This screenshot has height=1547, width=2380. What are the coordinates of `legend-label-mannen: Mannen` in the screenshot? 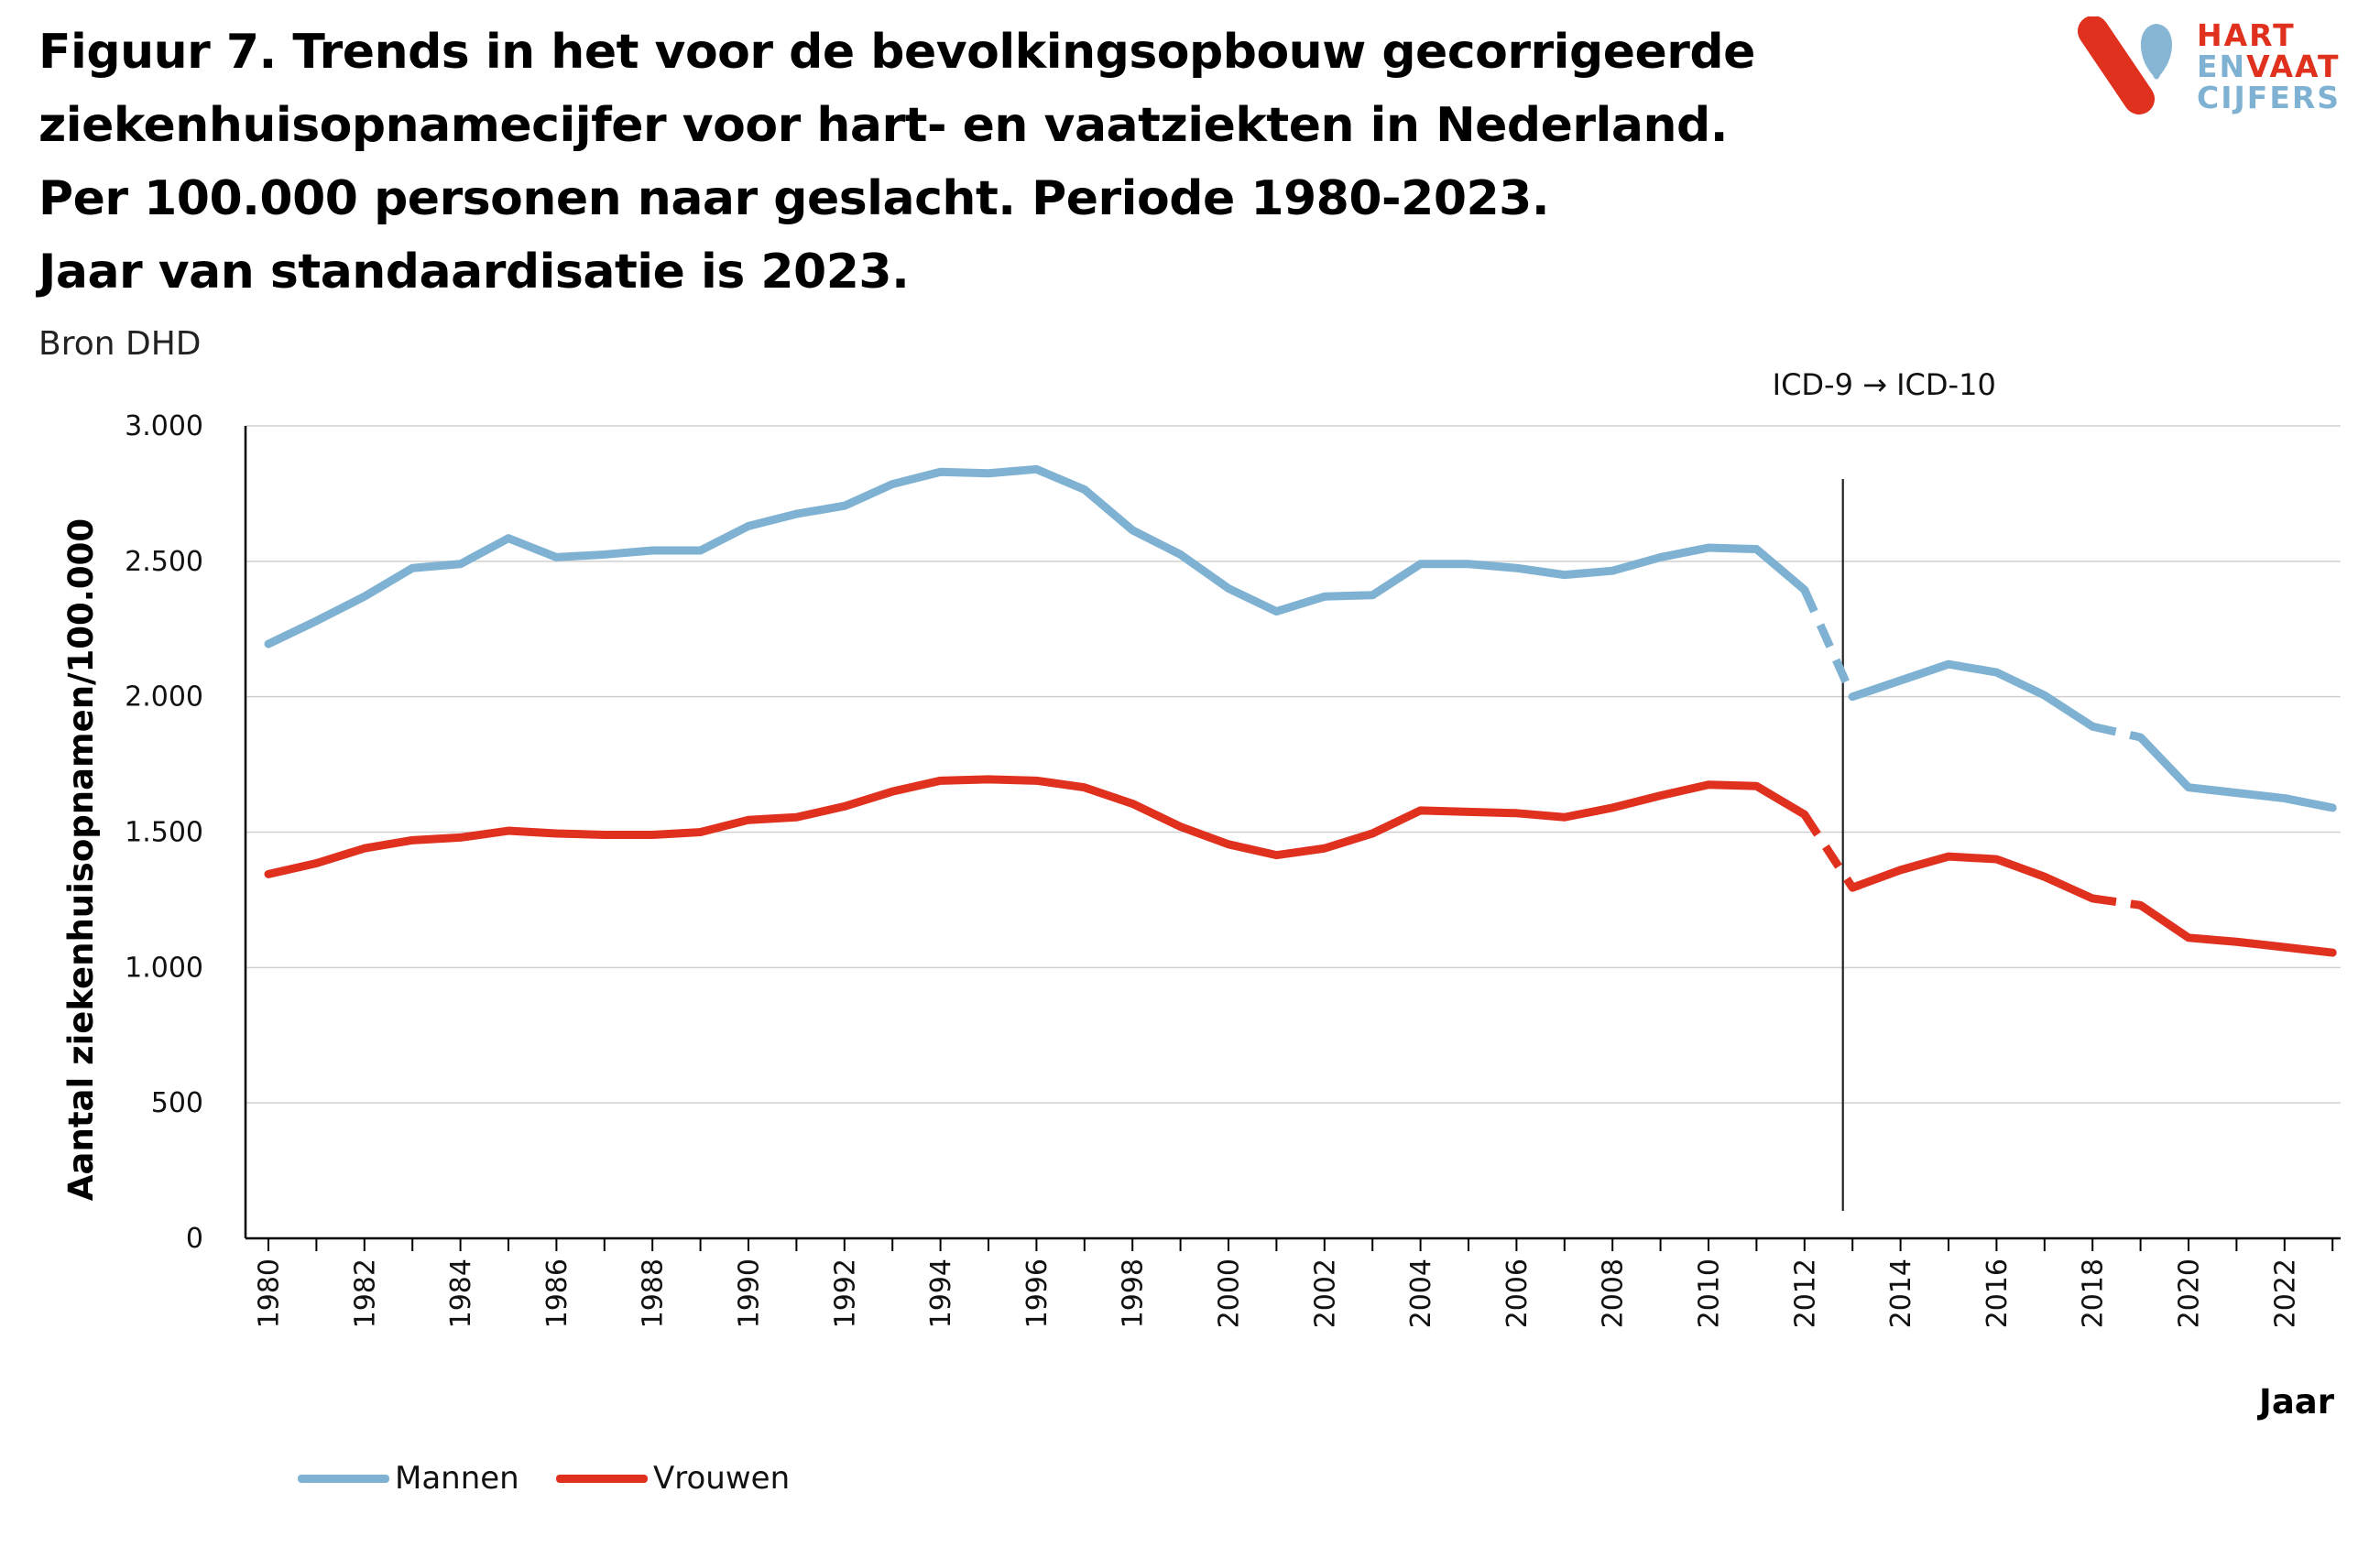 It's located at (457, 1478).